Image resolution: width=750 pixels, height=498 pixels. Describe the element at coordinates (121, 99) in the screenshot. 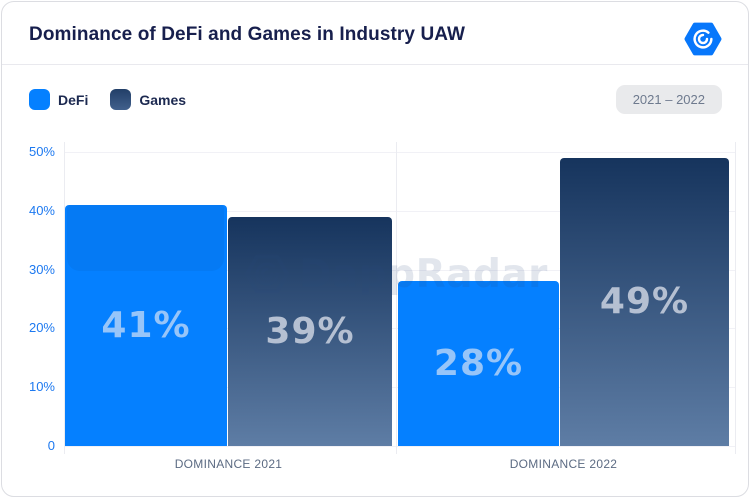

I see `games-color-swatch` at that location.